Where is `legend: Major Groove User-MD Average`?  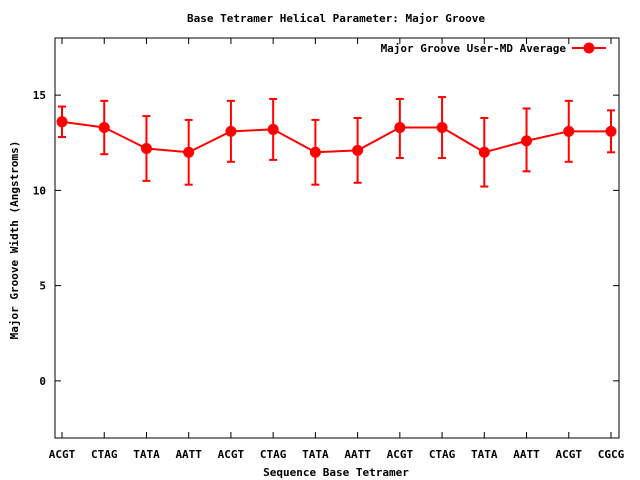
legend: Major Groove User-MD Average is located at coordinates (493, 48).